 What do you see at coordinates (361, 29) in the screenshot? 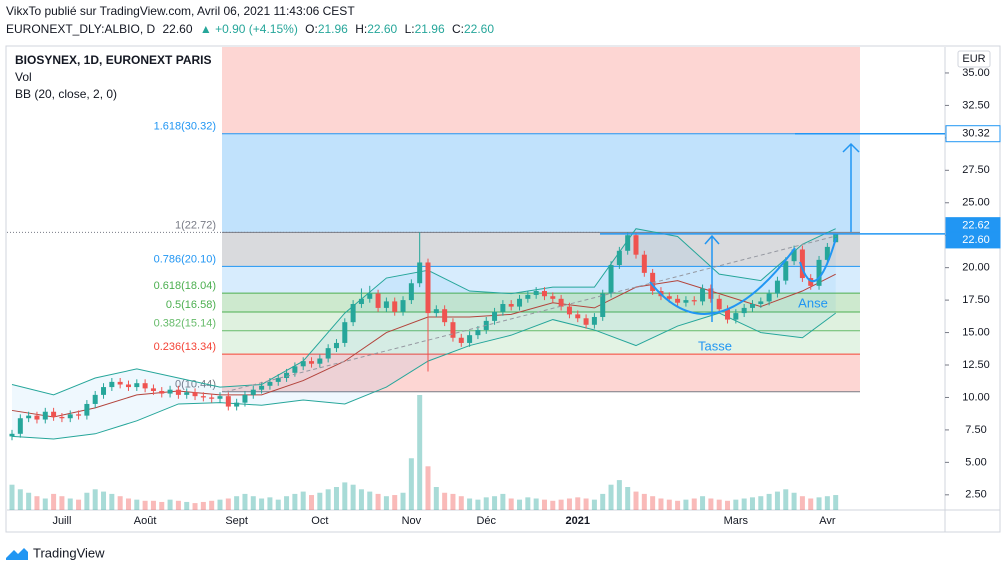
I see `ohlc-label: H:` at bounding box center [361, 29].